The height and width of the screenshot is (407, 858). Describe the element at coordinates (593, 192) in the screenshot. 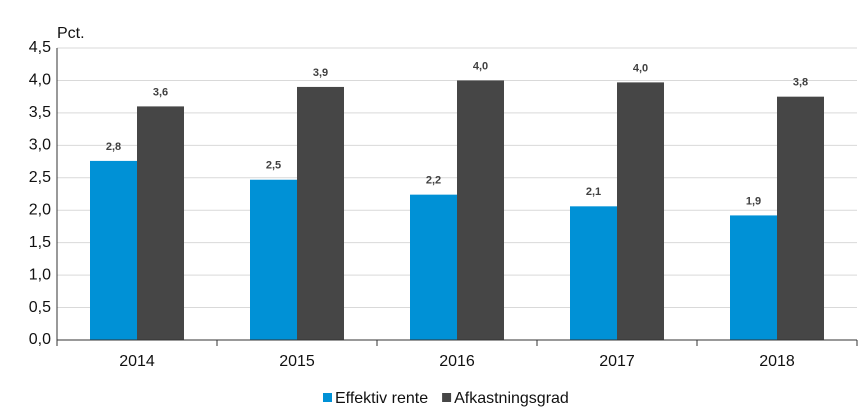

I see `value-label: 2,1` at that location.